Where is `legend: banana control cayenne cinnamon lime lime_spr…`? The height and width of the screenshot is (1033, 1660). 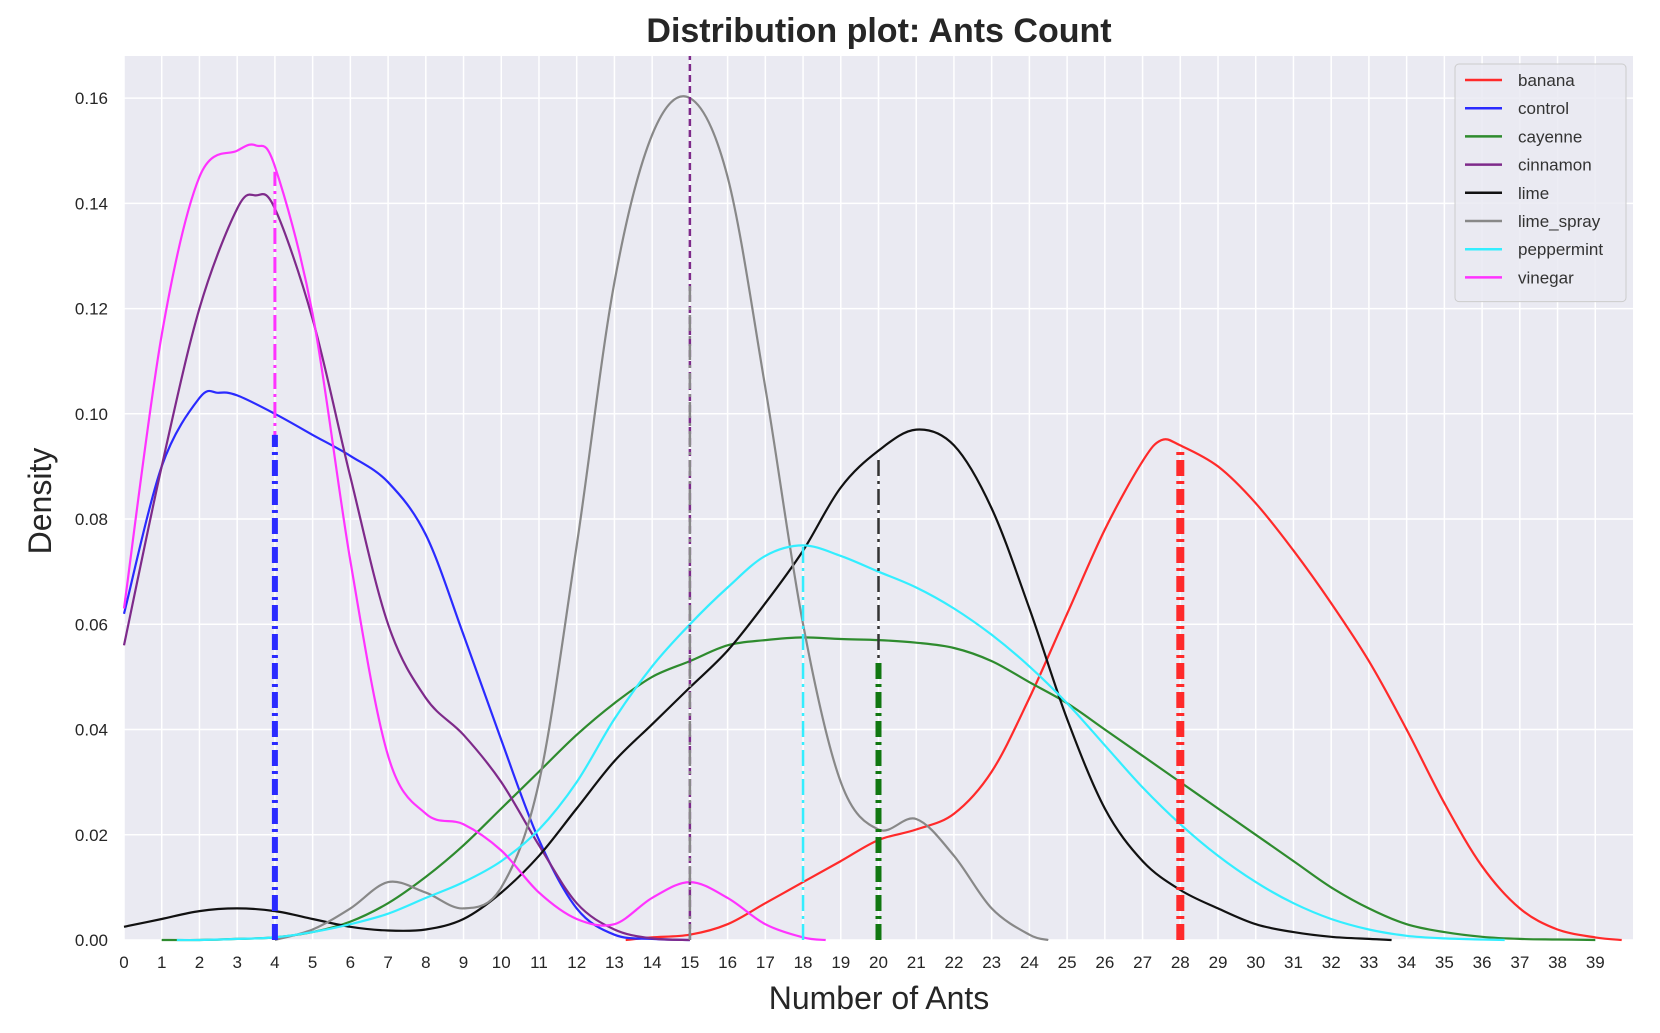
legend: banana control cayenne cinnamon lime lime_spr… is located at coordinates (1540, 183).